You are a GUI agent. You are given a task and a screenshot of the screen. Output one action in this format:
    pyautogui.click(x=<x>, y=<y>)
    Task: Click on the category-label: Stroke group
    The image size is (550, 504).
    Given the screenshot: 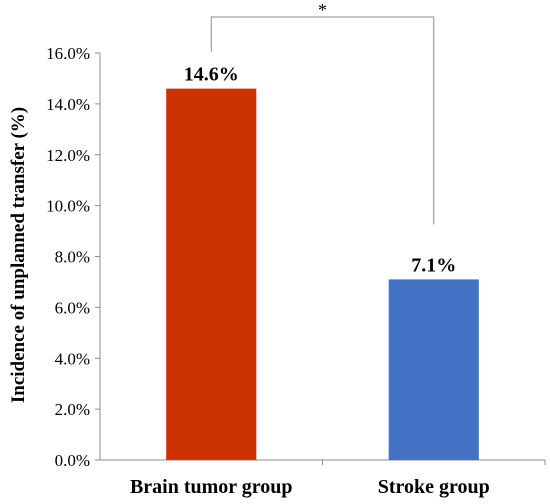 What is the action you would take?
    pyautogui.click(x=434, y=487)
    